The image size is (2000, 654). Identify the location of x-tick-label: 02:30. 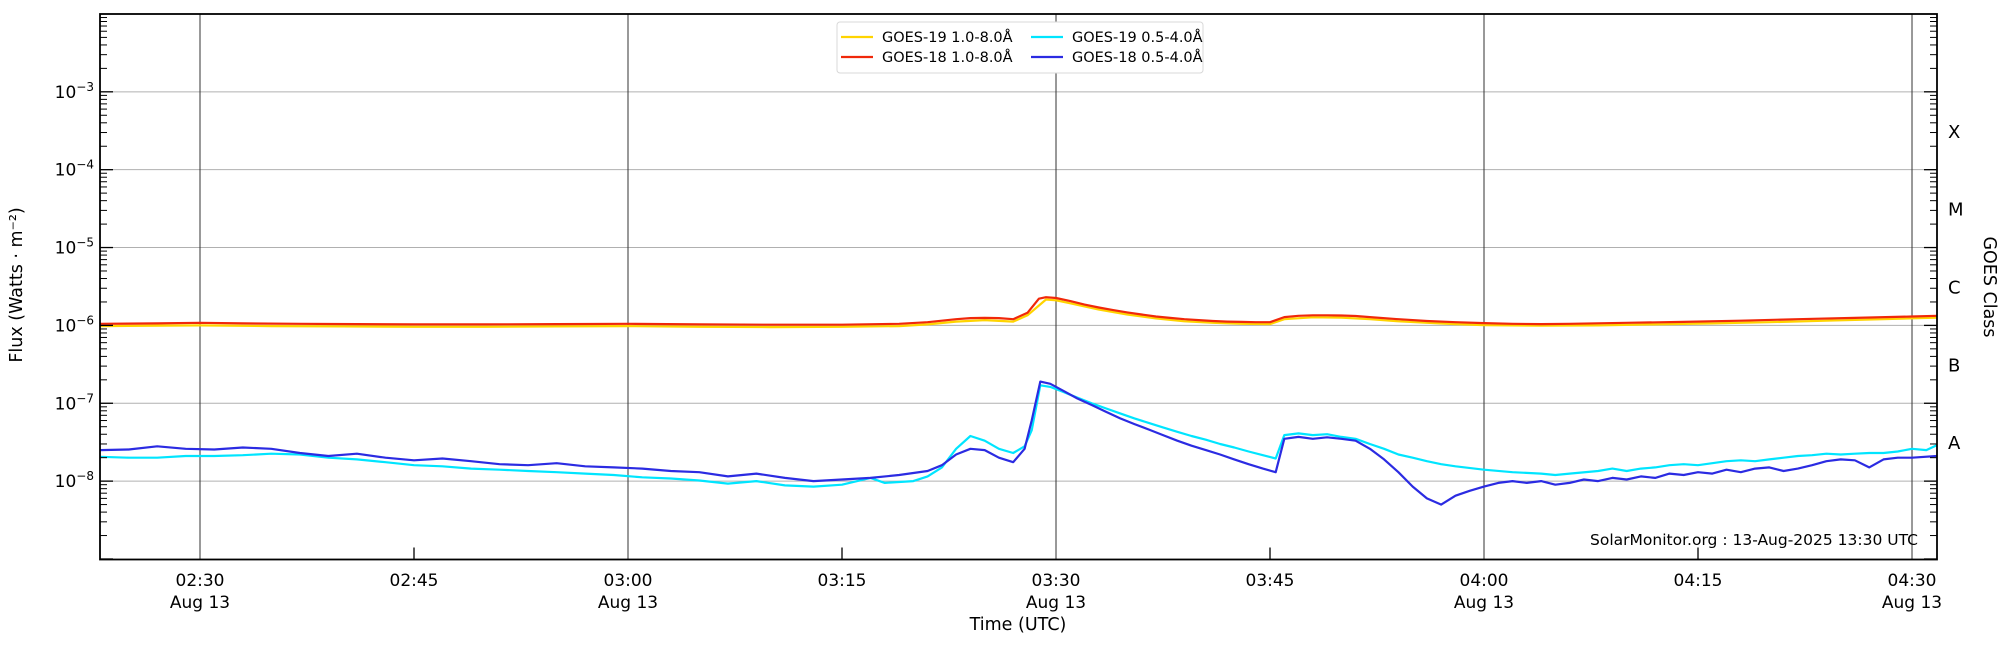
(200, 581).